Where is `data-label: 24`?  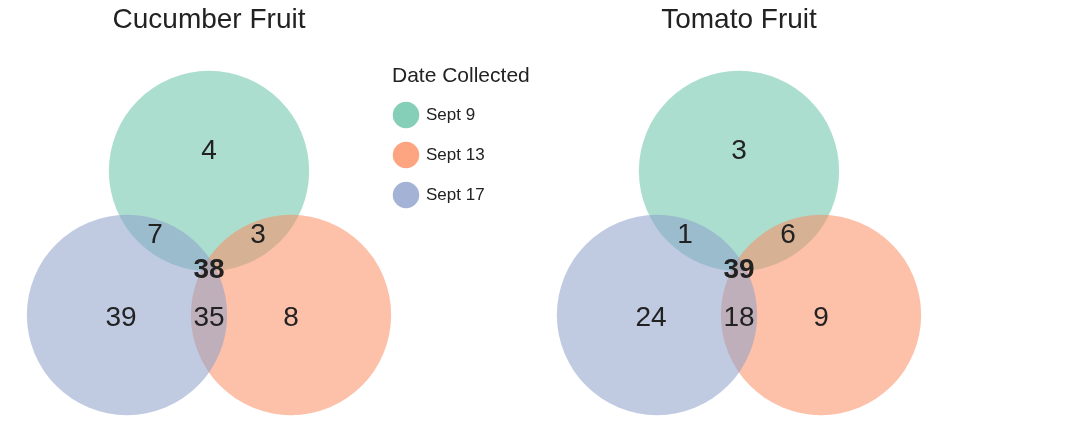 data-label: 24 is located at coordinates (651, 316).